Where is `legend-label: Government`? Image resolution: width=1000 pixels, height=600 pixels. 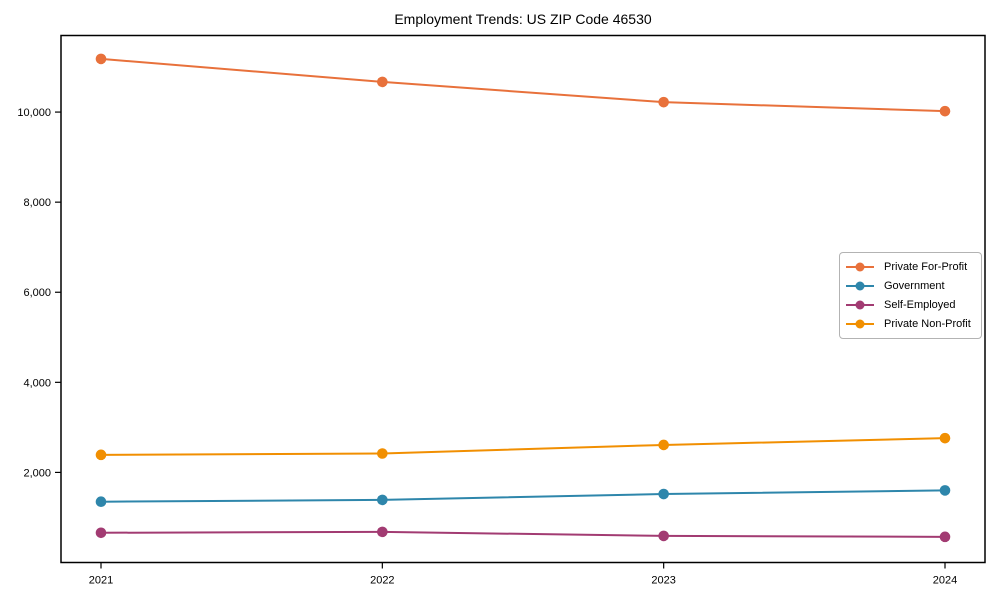
legend-label: Government is located at coordinates (914, 285).